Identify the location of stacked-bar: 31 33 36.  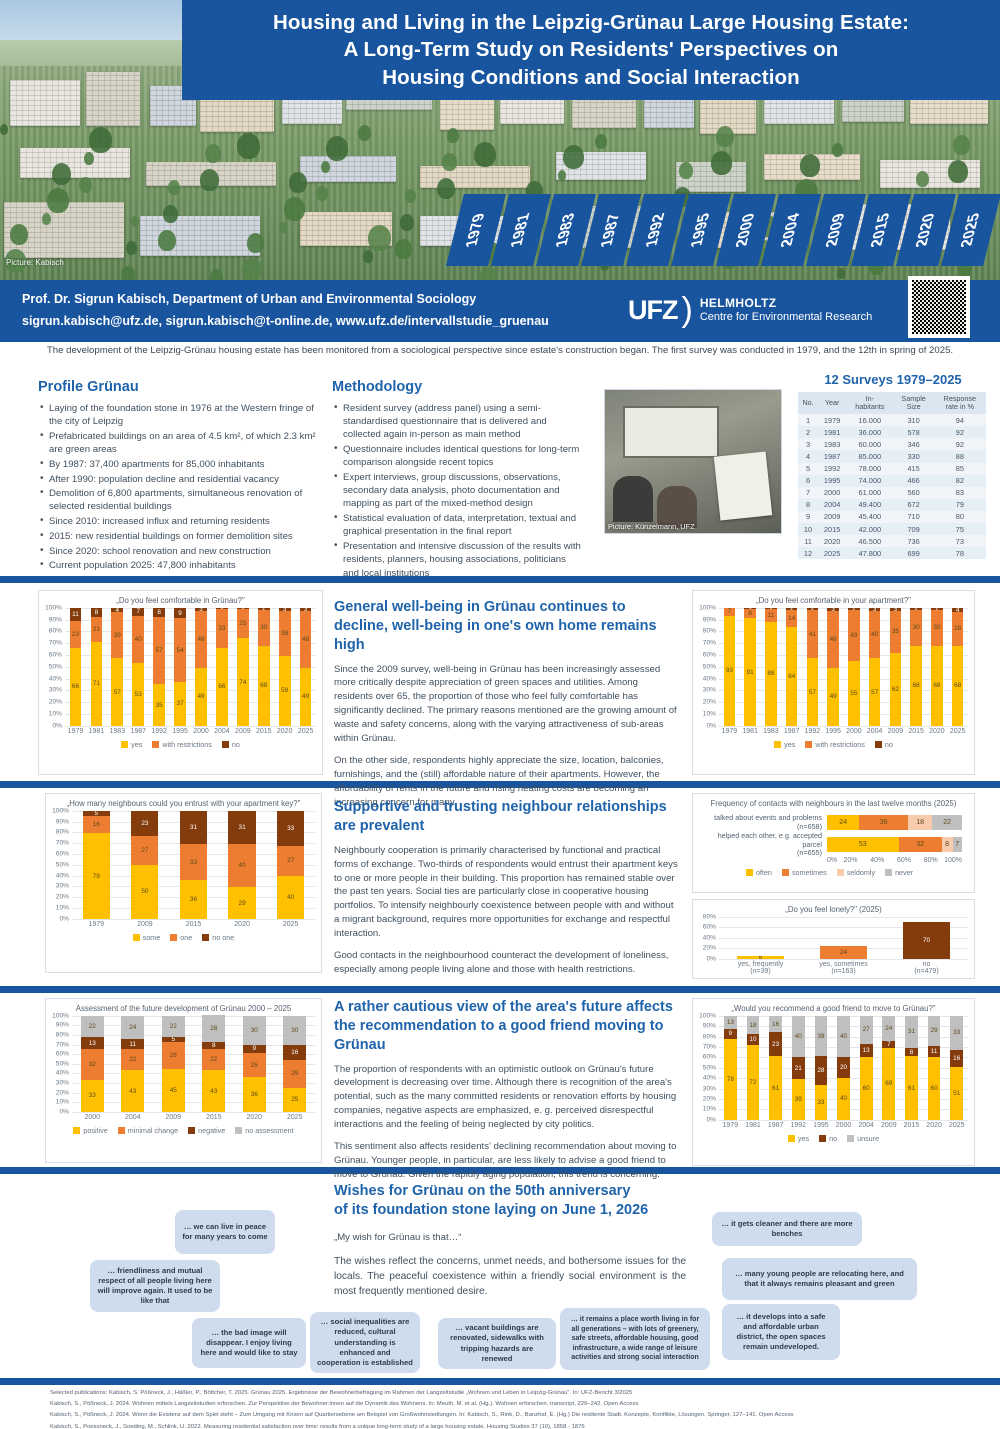
(193, 864).